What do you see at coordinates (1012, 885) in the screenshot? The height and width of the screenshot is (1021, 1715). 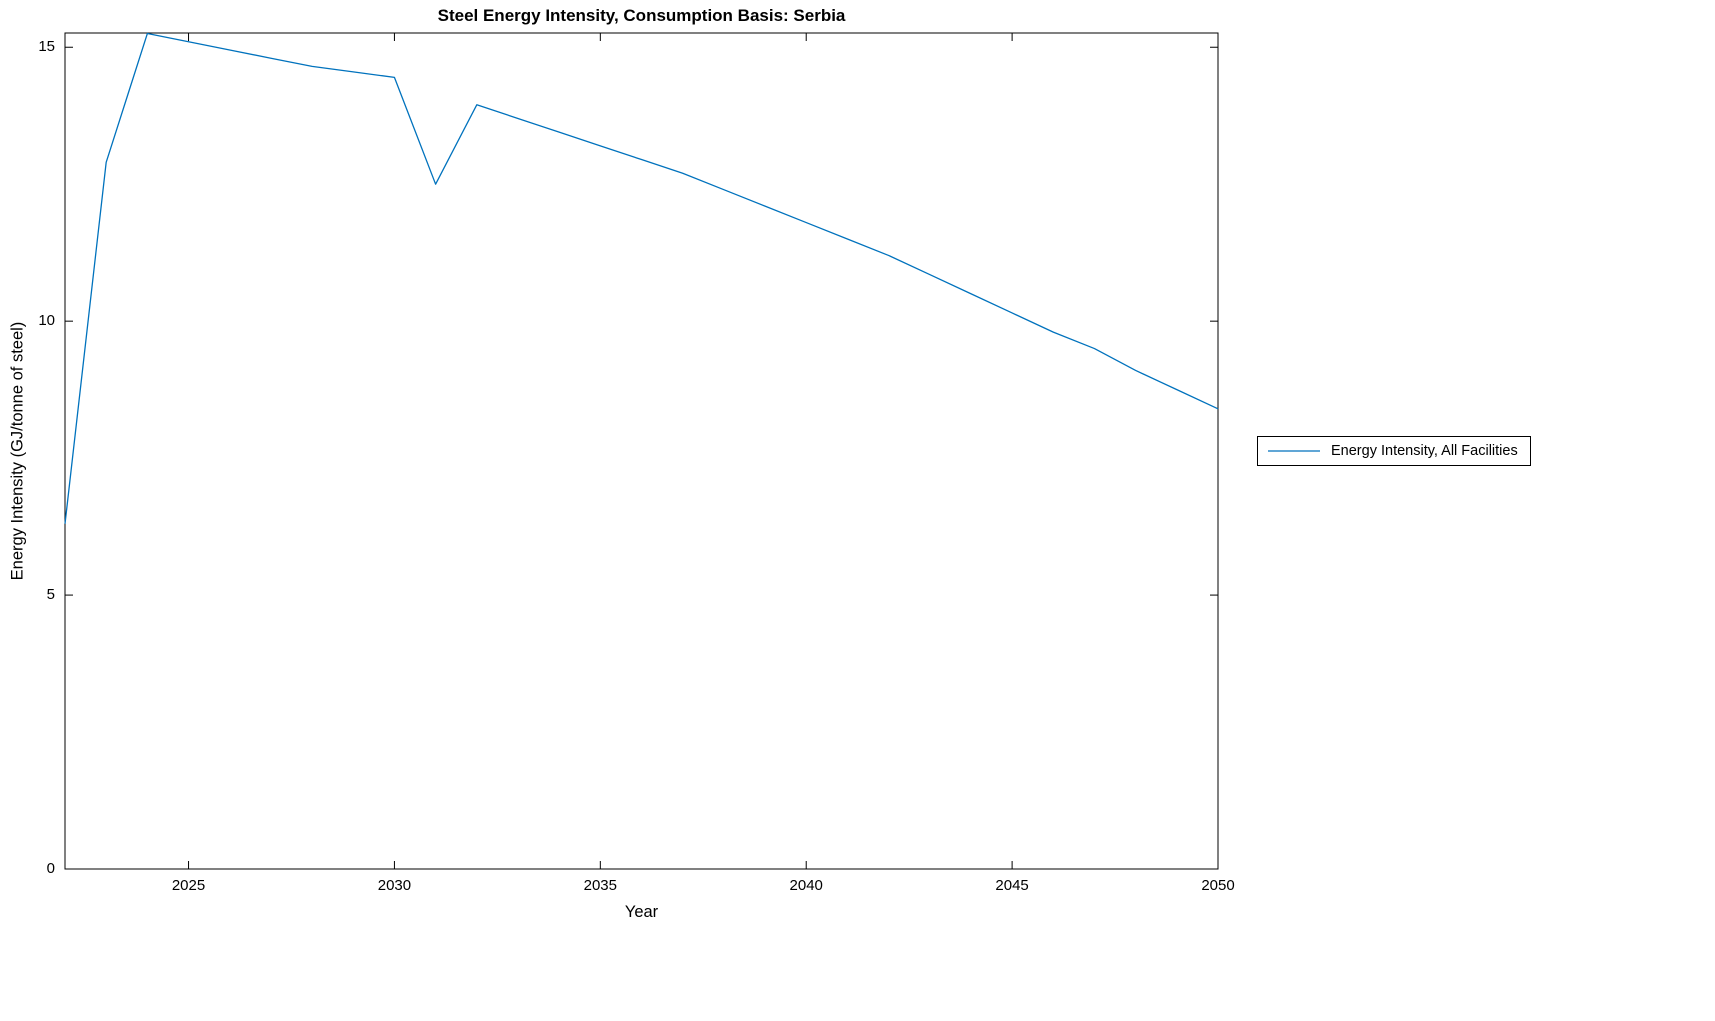 I see `x-tick-label: 2045` at bounding box center [1012, 885].